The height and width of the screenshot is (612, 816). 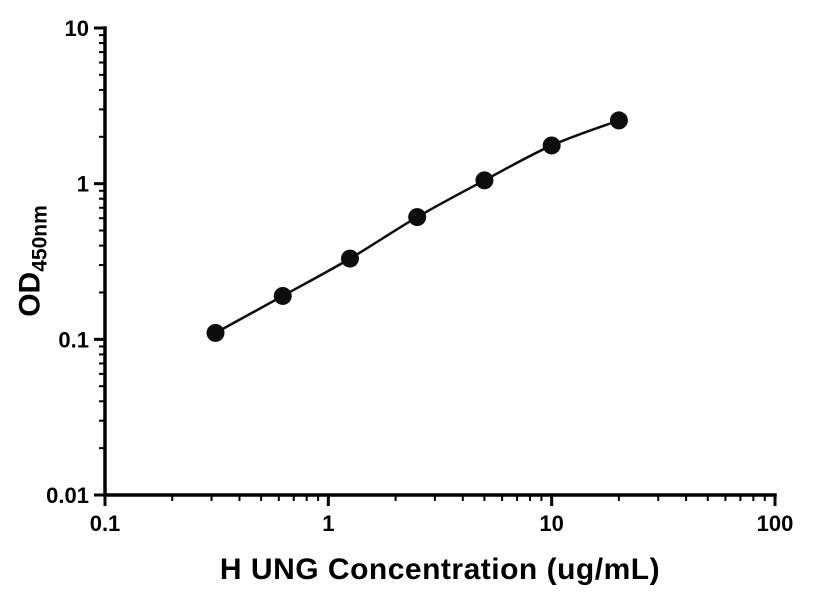 What do you see at coordinates (30, 294) in the screenshot?
I see `y-axis-title-main: OD` at bounding box center [30, 294].